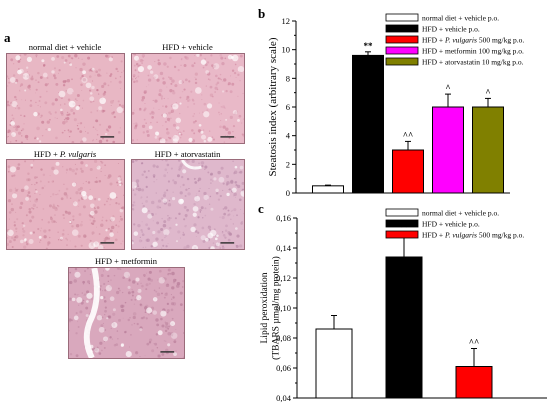 Image resolution: width=550 pixels, height=405 pixels. Describe the element at coordinates (283, 278) in the screenshot. I see `y-tick-label: 0,12` at that location.